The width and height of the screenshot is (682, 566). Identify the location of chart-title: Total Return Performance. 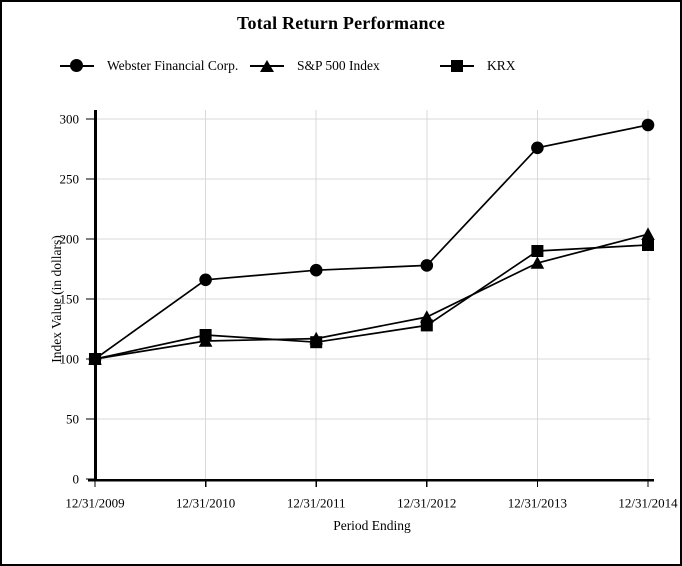
(341, 23).